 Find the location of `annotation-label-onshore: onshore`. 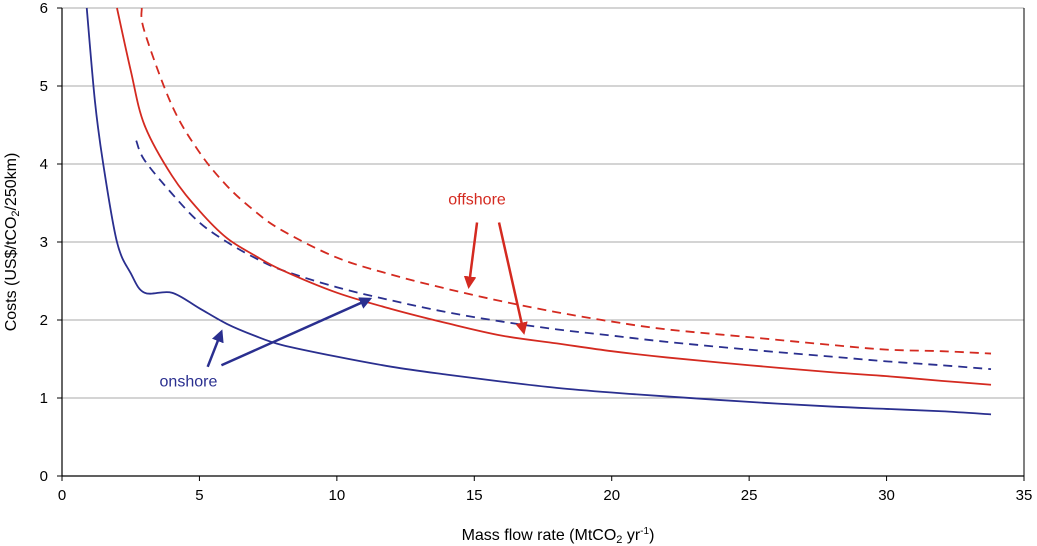

annotation-label-onshore: onshore is located at coordinates (189, 381).